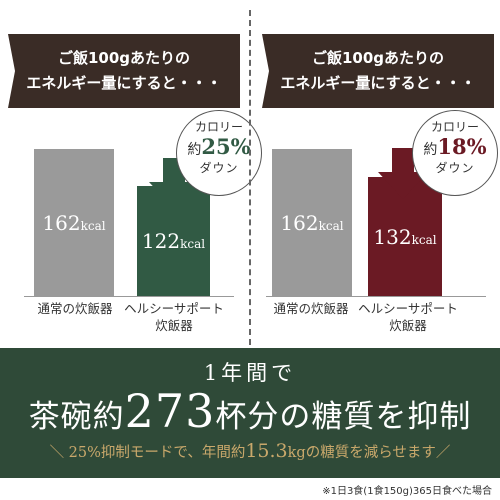  I want to click on left-bar-healthy-value: 122kcal, so click(173, 241).